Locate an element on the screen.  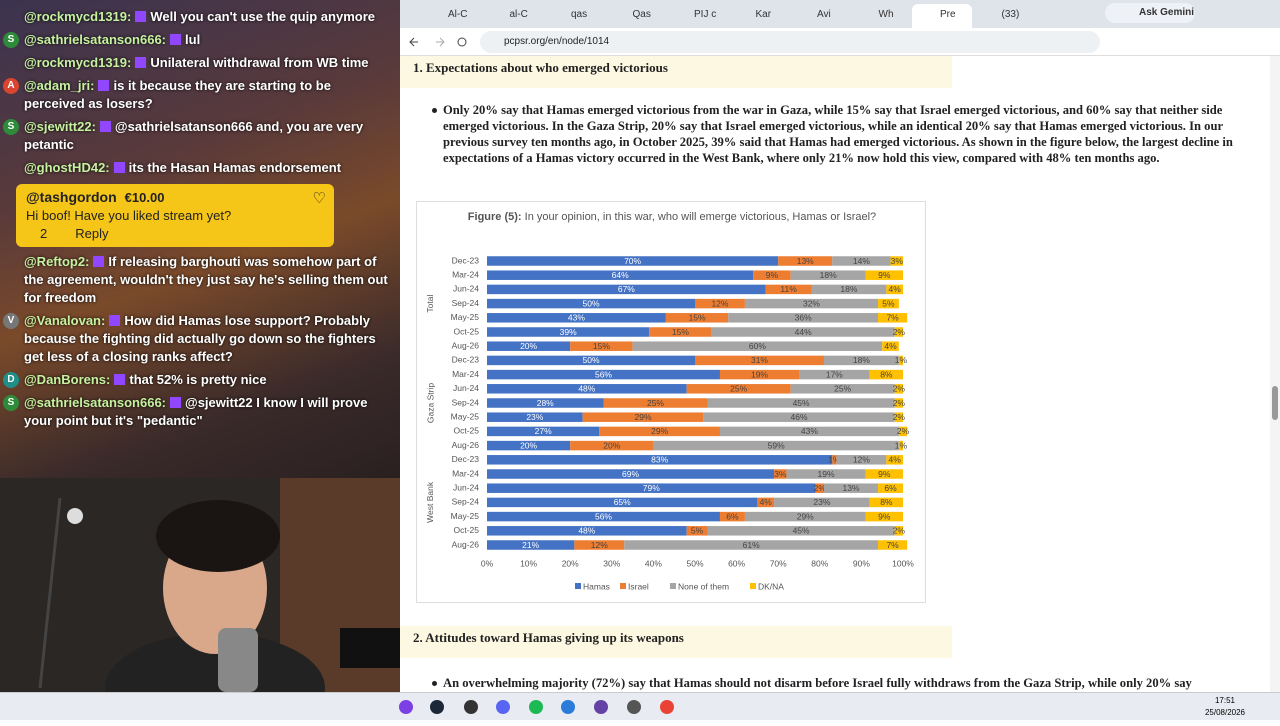
url: pcpsr.org/en/node/1014 is located at coordinates (790, 42).